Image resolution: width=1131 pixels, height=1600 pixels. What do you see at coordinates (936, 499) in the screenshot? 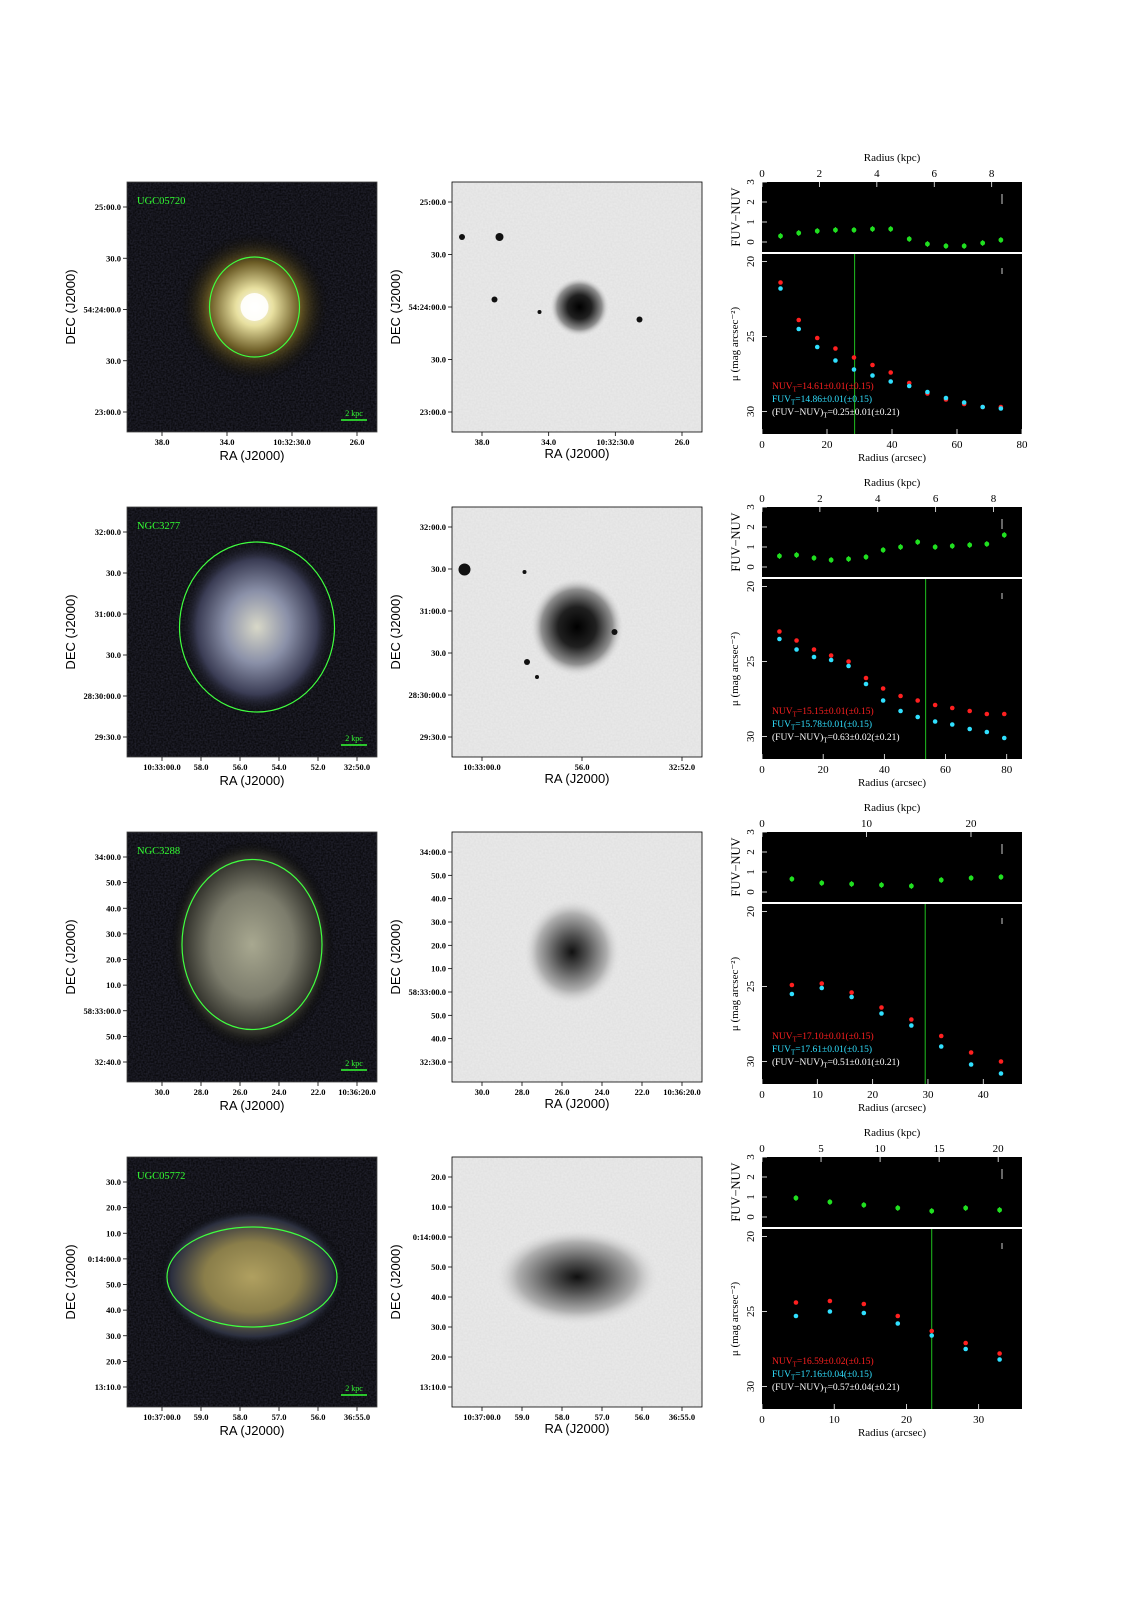
I see `kpc-tick-label: 6` at bounding box center [936, 499].